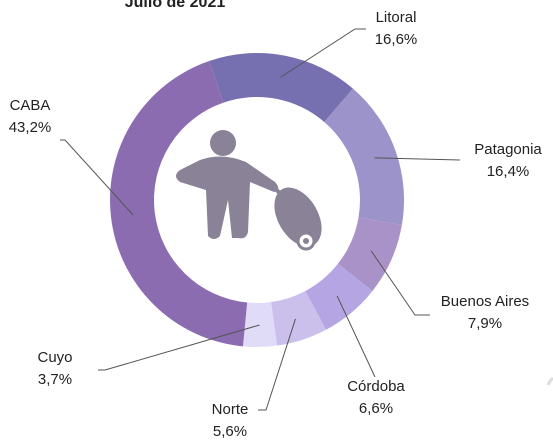  Describe the element at coordinates (230, 431) in the screenshot. I see `slice-value-label: 5,6%` at that location.